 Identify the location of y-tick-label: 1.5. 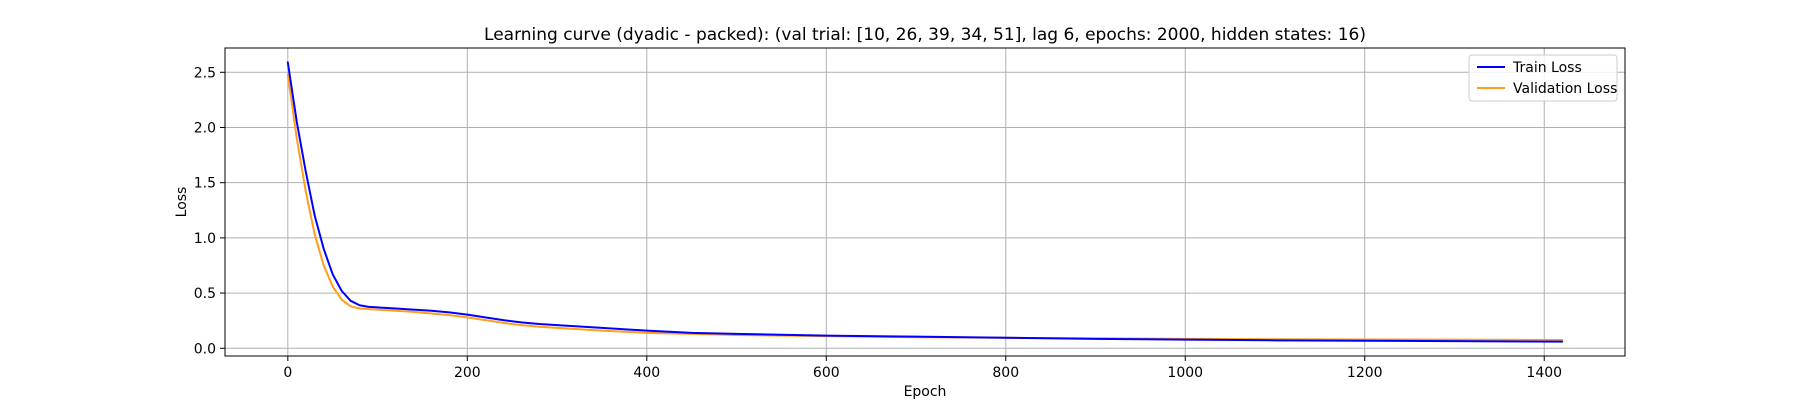
(205, 184).